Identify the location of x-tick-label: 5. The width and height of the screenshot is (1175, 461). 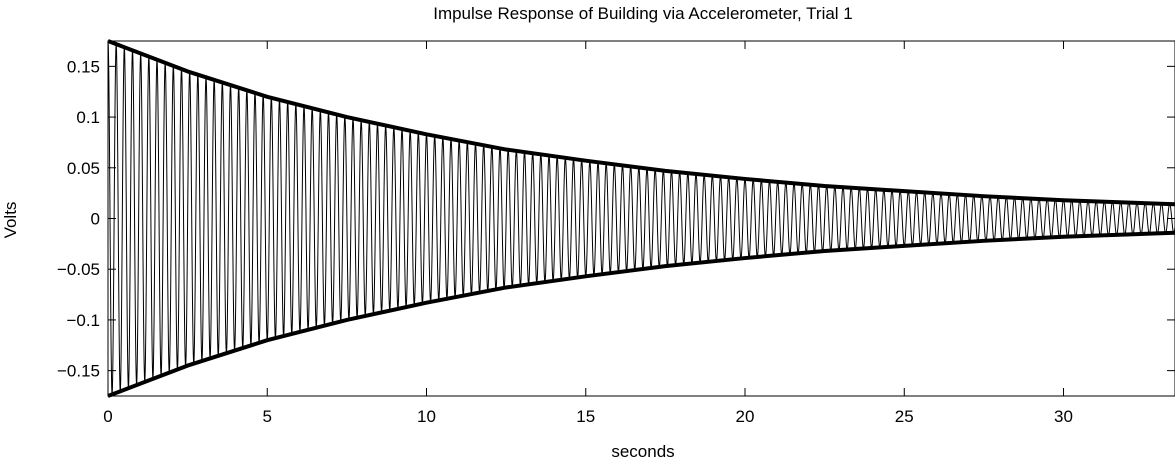
(267, 416).